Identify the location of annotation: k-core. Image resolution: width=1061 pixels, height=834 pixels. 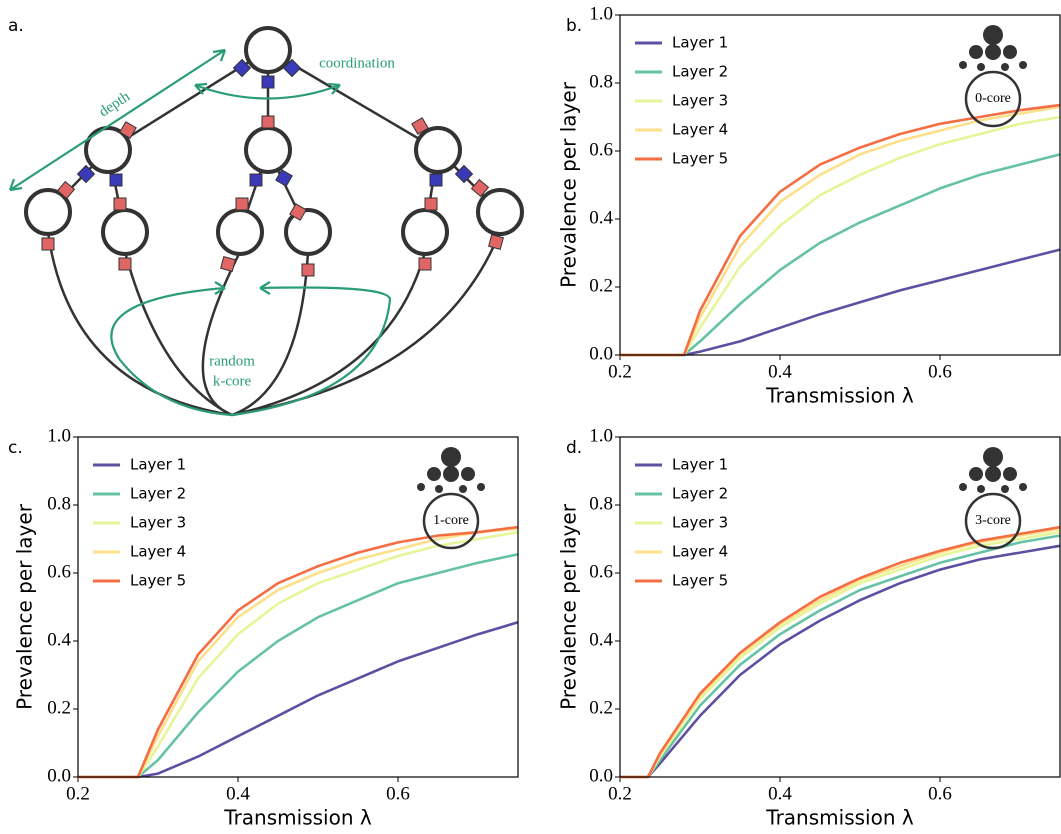
(232, 381).